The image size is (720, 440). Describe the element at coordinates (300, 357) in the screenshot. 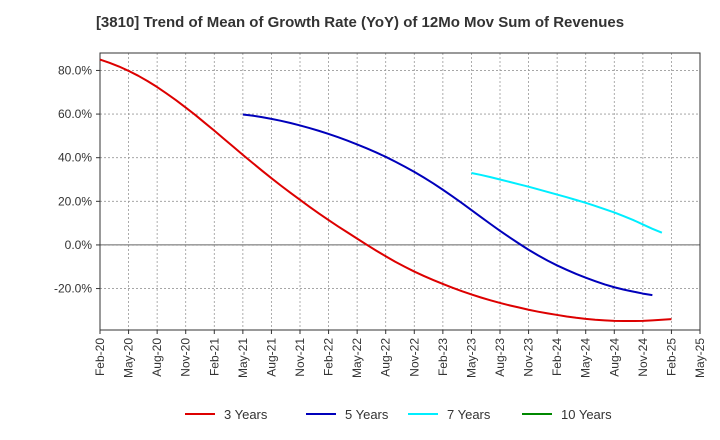

I see `x-tick-label: Nov-21` at that location.